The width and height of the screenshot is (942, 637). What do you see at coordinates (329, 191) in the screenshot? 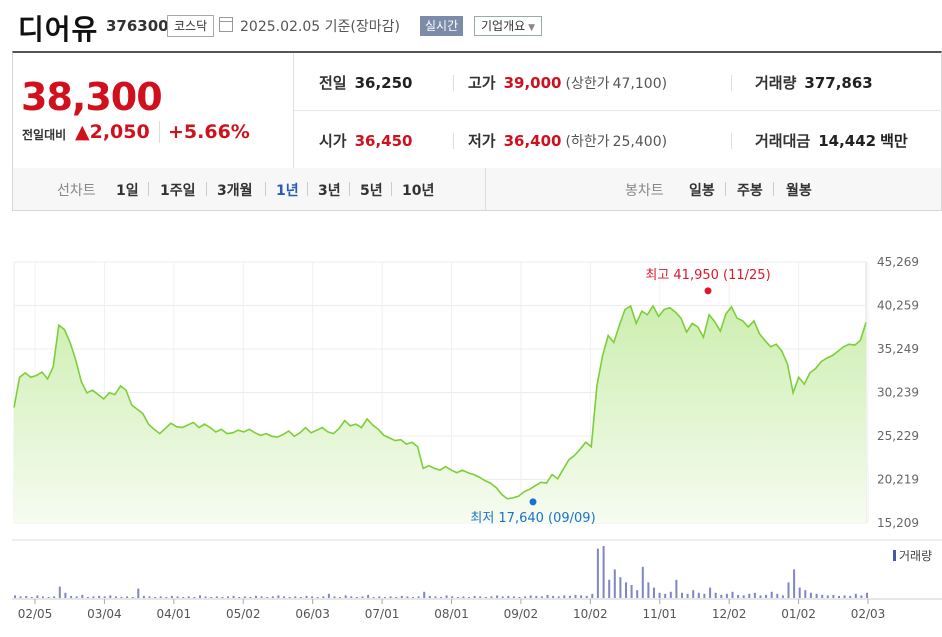
I see `tab-3y: 3년` at bounding box center [329, 191].